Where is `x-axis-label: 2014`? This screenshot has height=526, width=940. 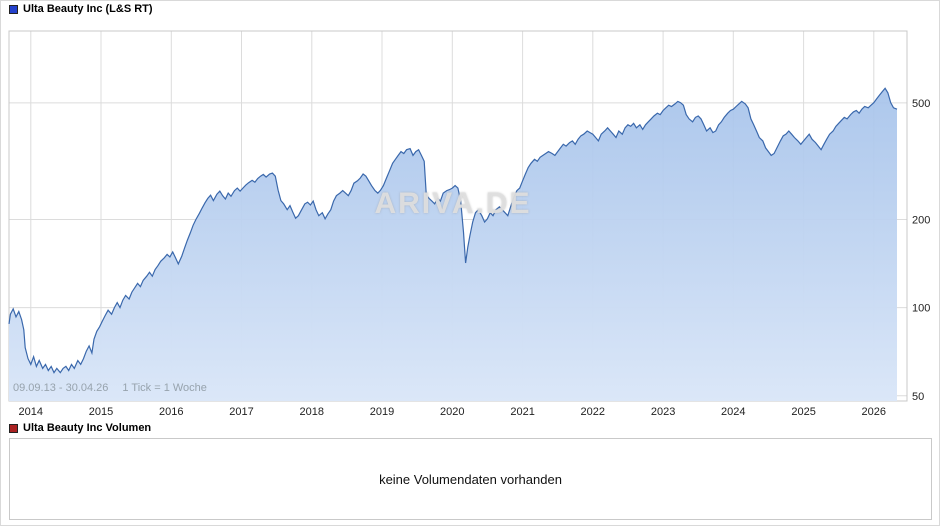 x-axis-label: 2014 is located at coordinates (31, 412).